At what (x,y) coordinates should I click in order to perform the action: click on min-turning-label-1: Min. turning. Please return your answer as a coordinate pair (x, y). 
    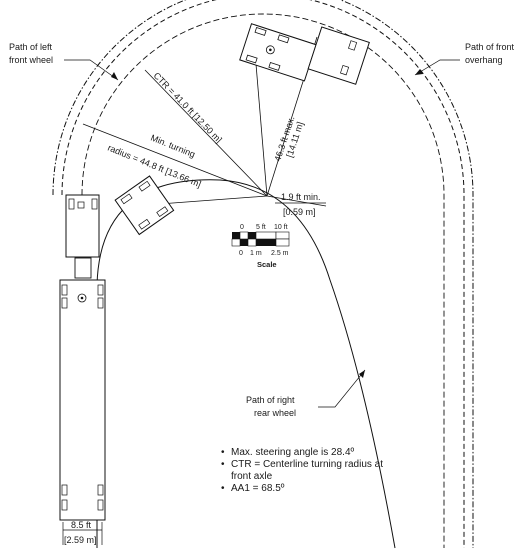
    Looking at the image, I should click on (172, 146).